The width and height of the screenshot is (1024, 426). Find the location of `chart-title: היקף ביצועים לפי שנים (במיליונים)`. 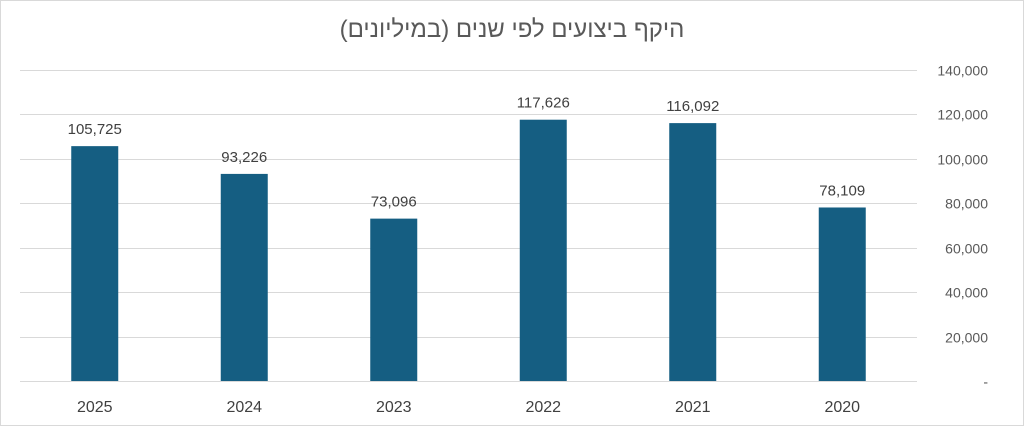

chart-title: היקף ביצועים לפי שנים (במיליונים) is located at coordinates (512, 29).